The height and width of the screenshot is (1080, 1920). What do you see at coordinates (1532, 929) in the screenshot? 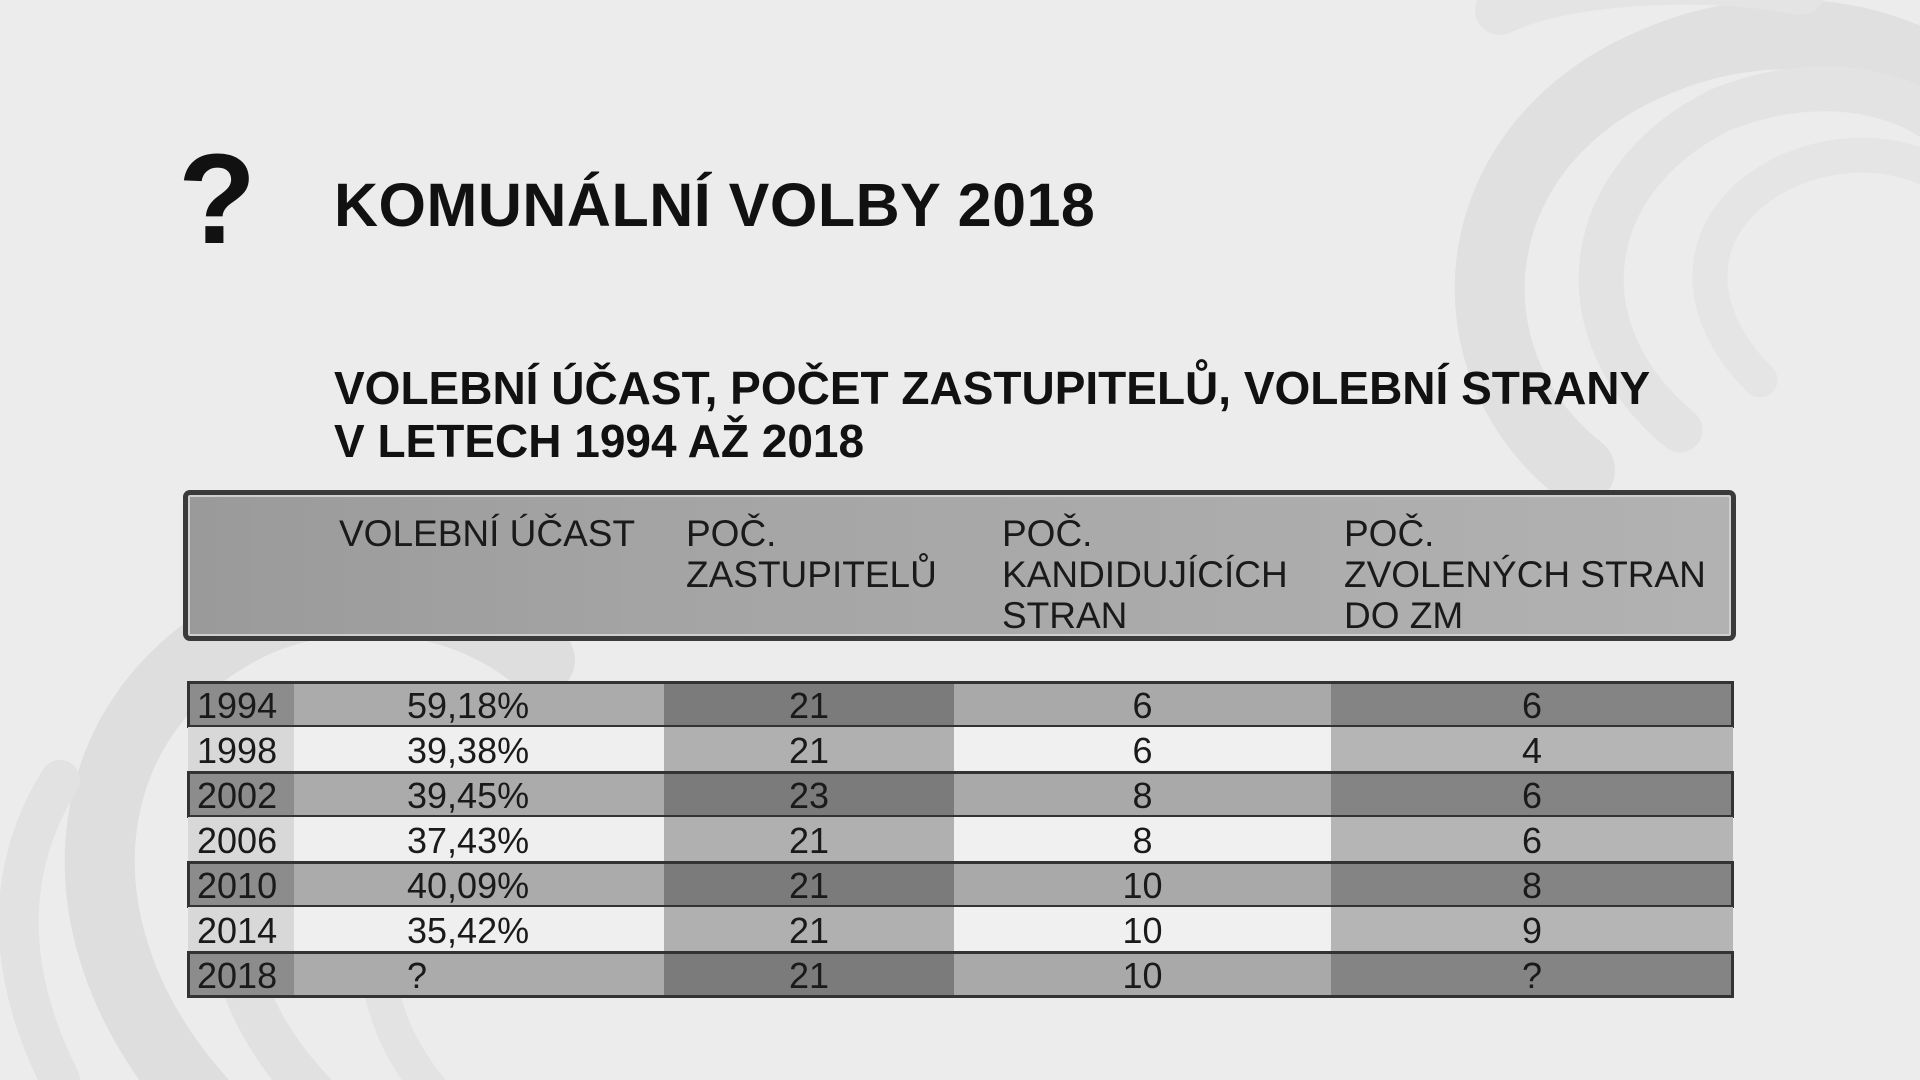
I see `cell-elected-parties: 9` at bounding box center [1532, 929].